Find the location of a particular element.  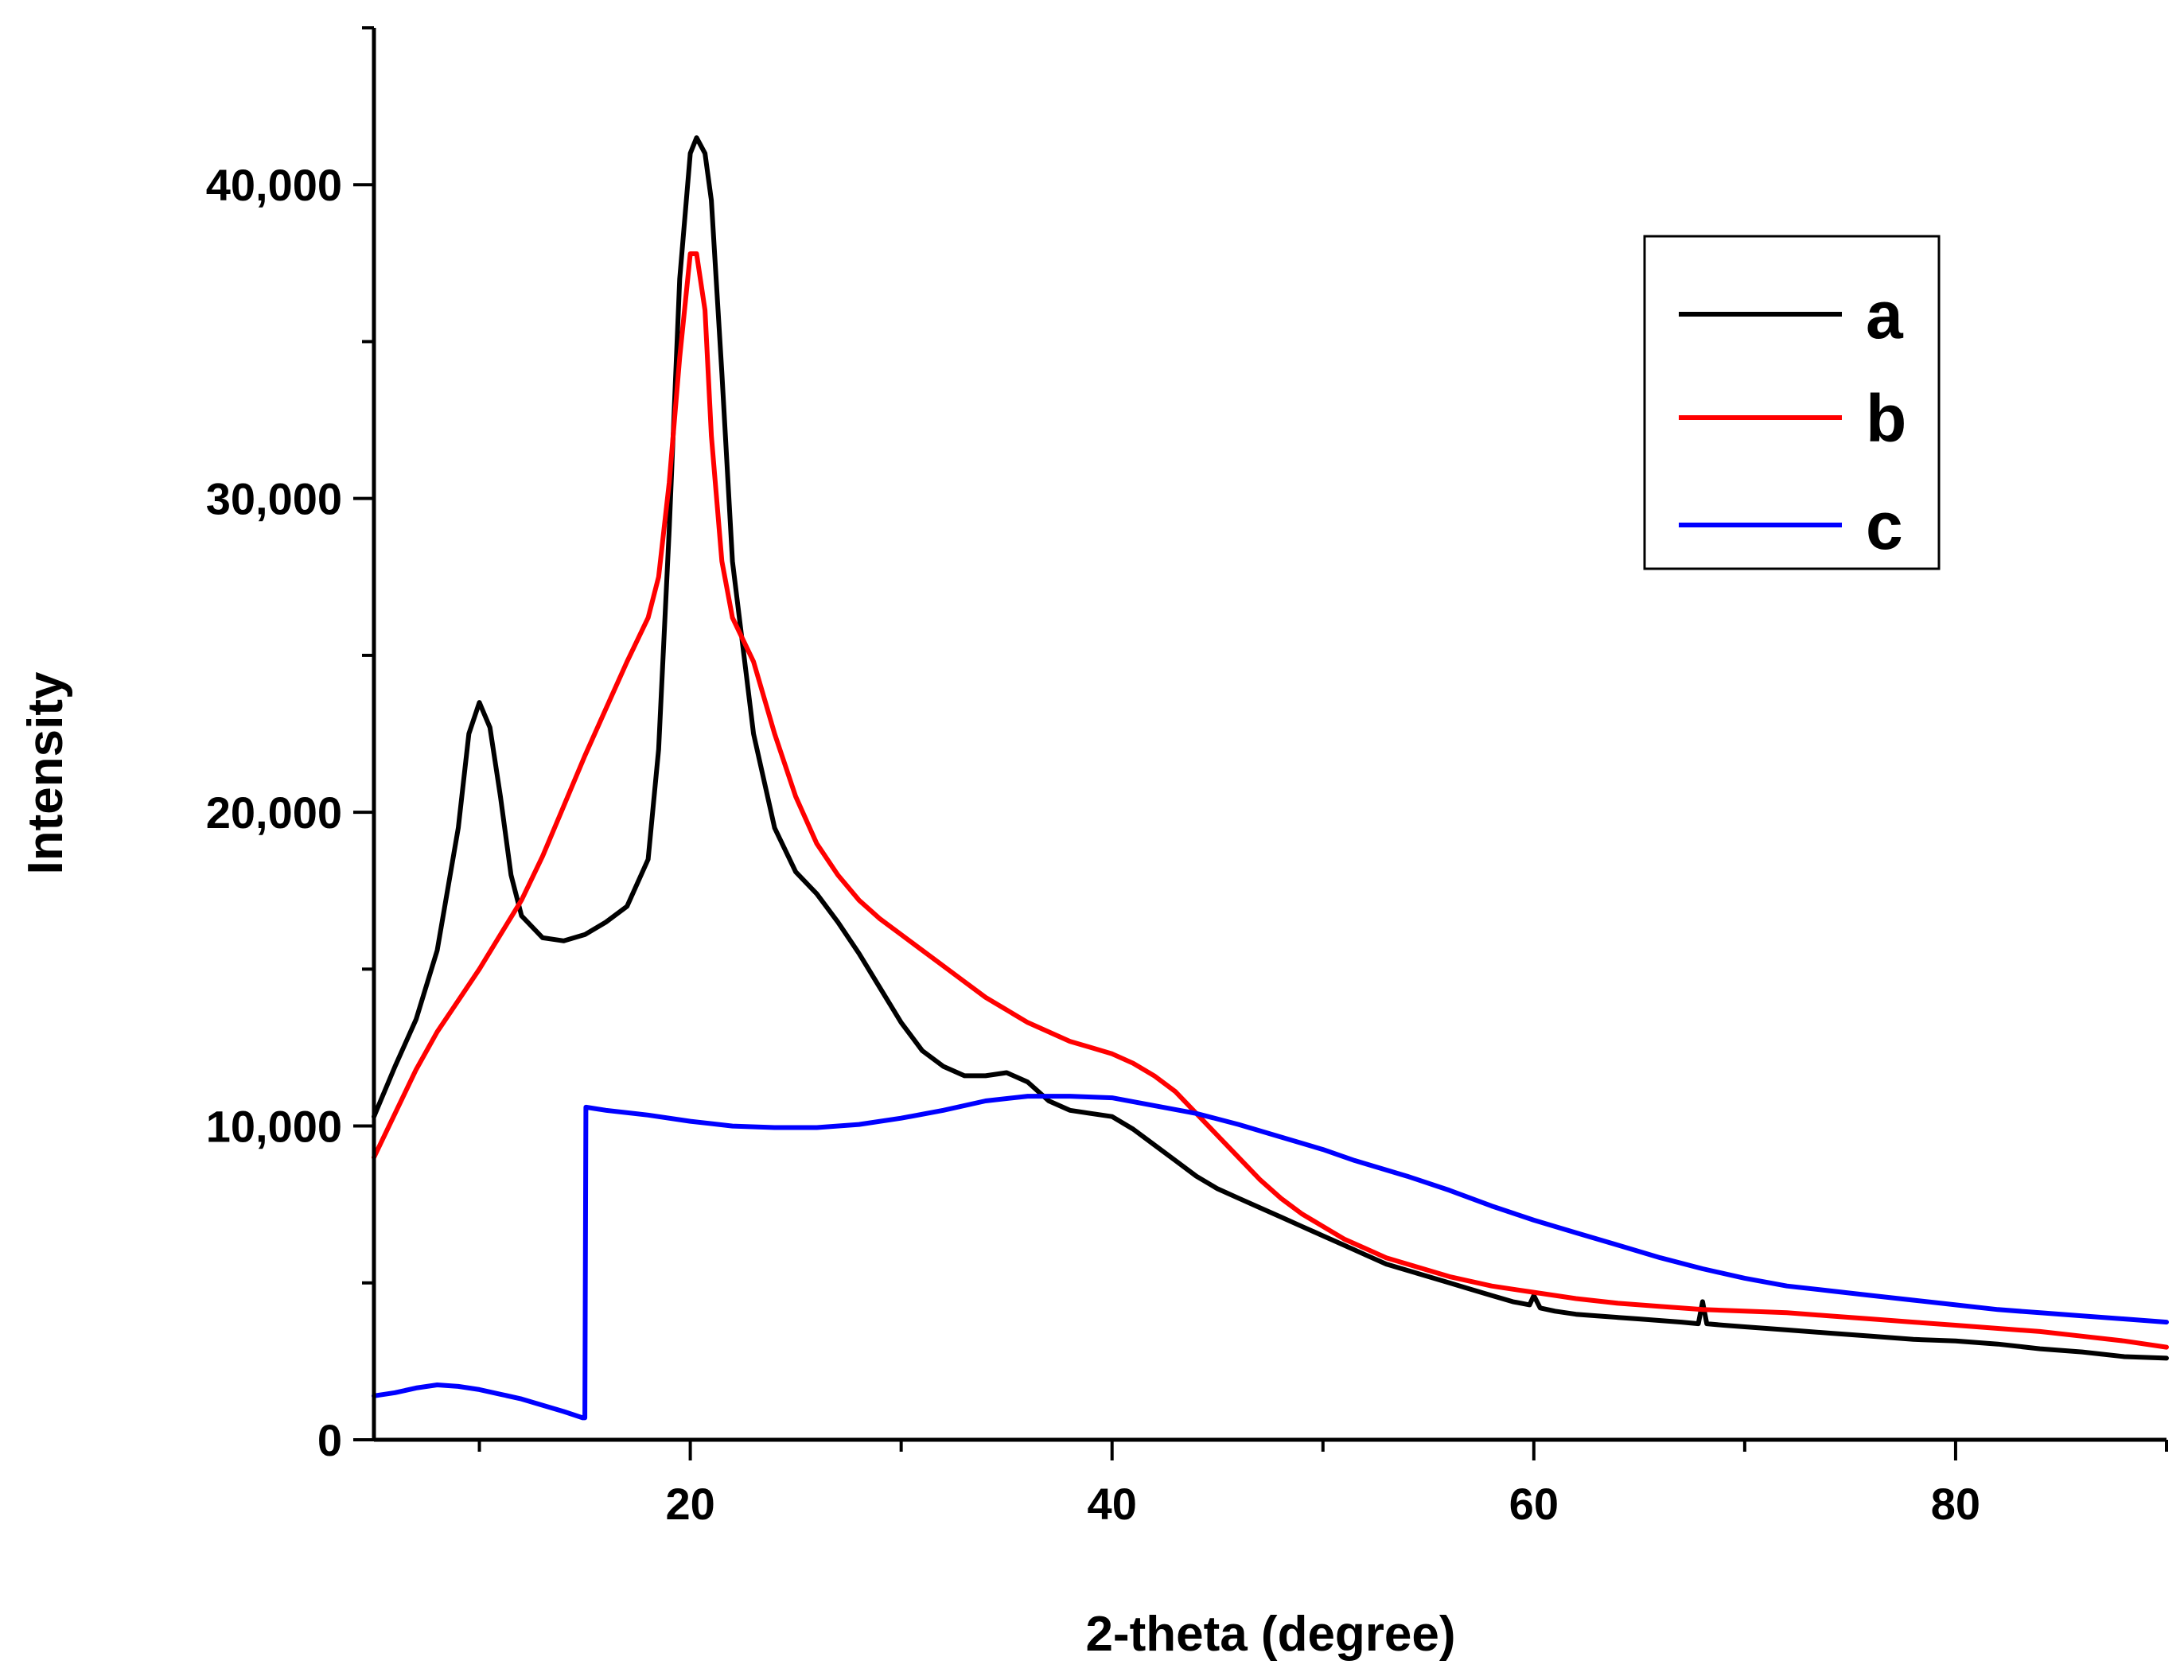

x-axis-label: 2-theta (degree) is located at coordinates (1270, 1634).